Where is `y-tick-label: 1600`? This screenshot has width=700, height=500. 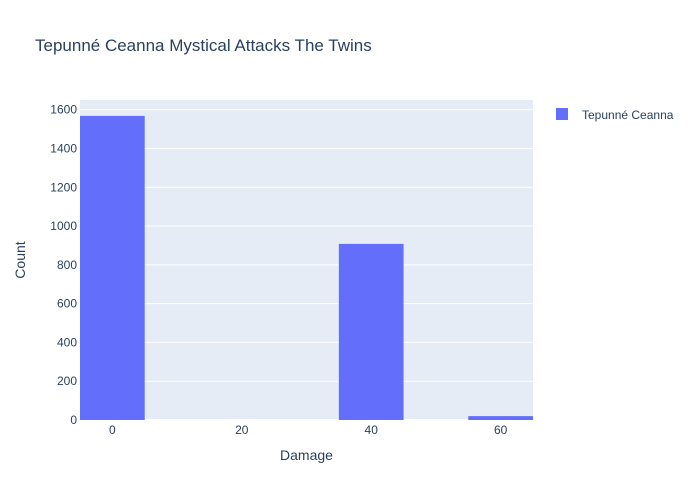 y-tick-label: 1600 is located at coordinates (63, 110).